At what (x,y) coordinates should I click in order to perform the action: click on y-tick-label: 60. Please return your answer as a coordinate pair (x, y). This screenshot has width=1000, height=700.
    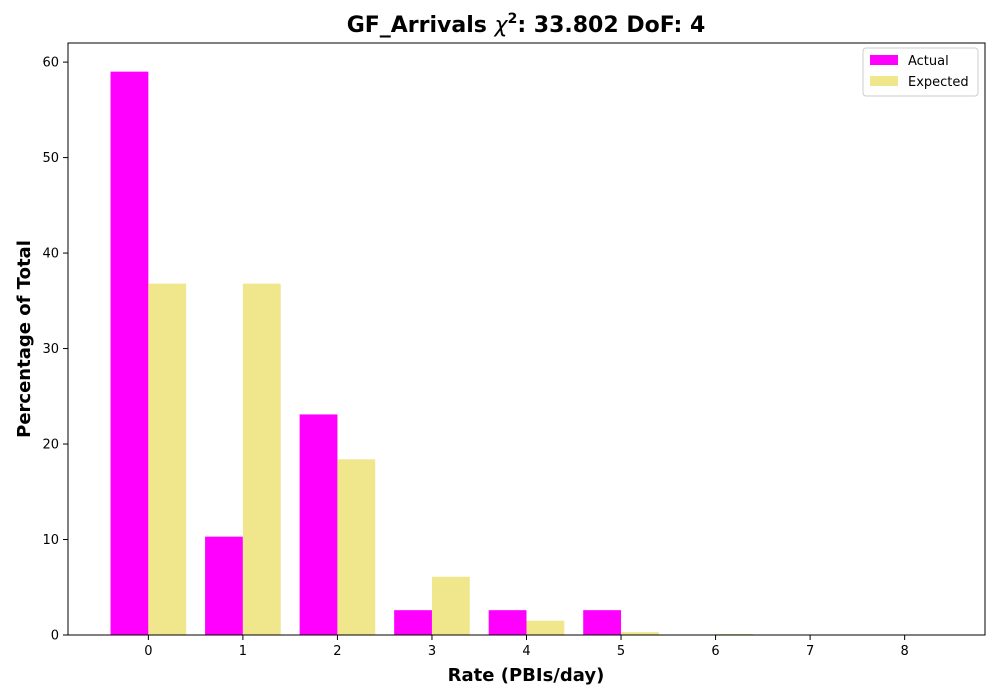
    Looking at the image, I should click on (50, 63).